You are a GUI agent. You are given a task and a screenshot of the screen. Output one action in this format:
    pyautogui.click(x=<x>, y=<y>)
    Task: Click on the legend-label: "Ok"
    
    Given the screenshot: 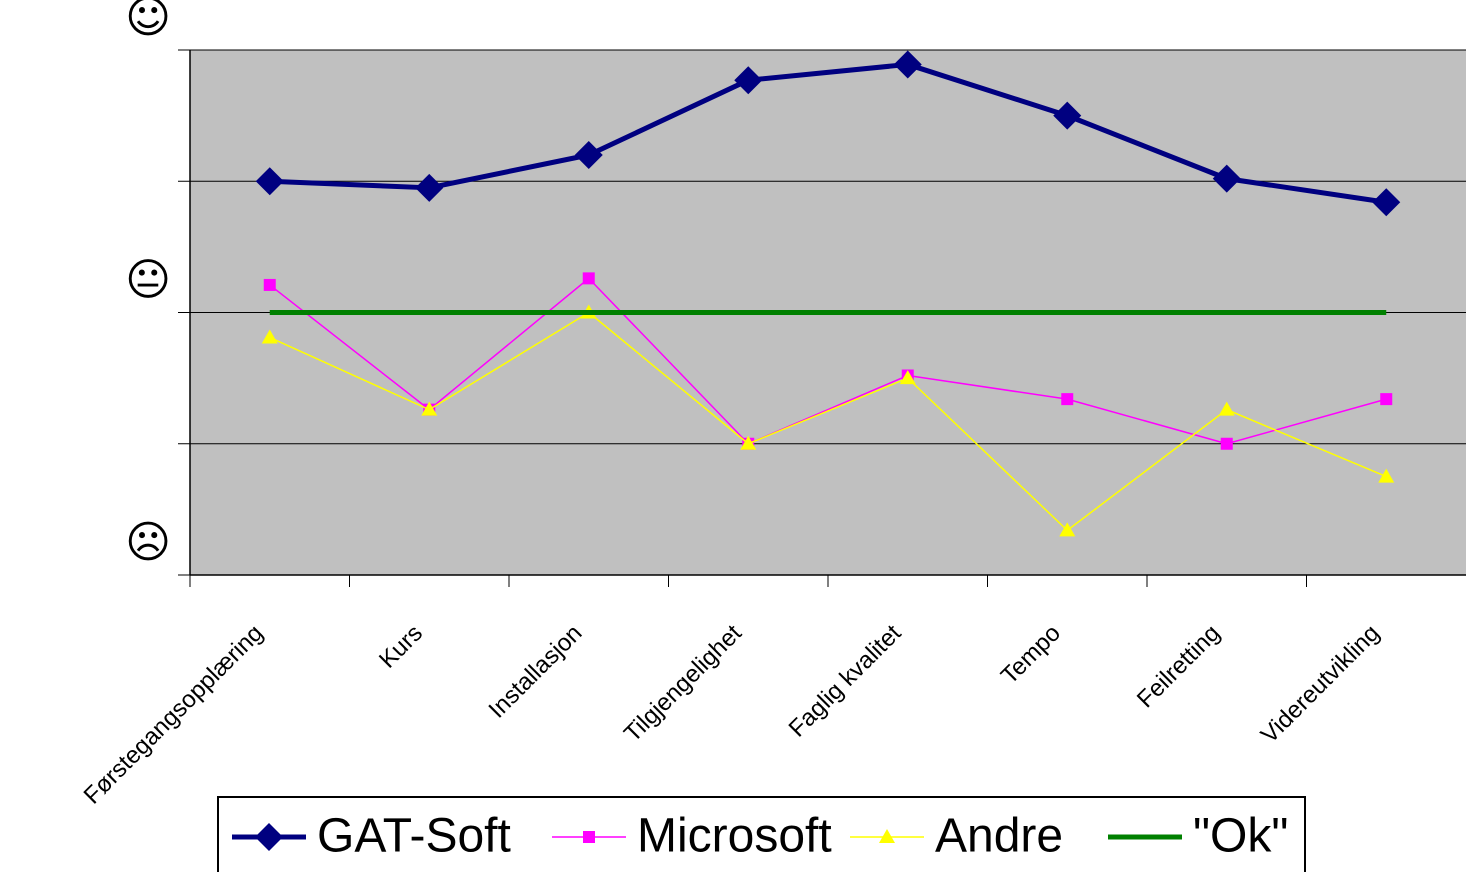 What is the action you would take?
    pyautogui.click(x=1240, y=836)
    